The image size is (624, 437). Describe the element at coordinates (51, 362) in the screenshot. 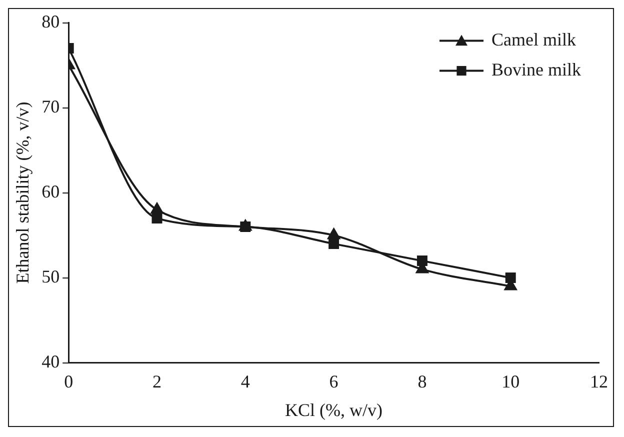

I see `y-tick-label: 40` at that location.